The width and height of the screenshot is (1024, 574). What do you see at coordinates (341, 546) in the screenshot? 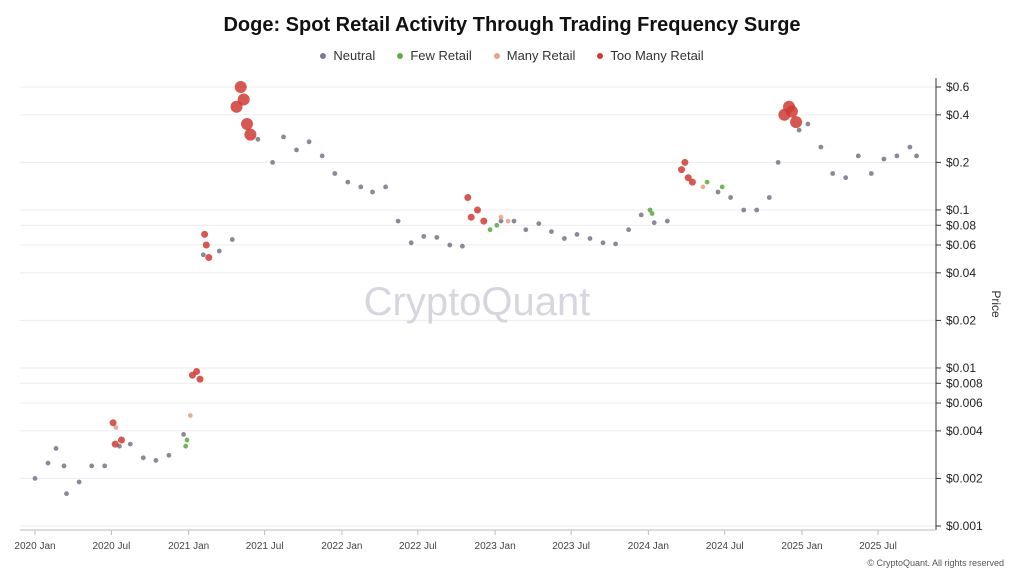
I see `x-tick-label: 2022 Jan` at bounding box center [341, 546].